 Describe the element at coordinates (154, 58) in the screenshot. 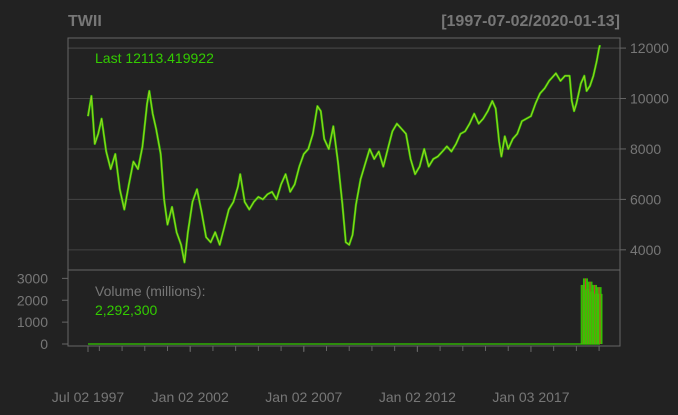

I see `last-price-label: Last 12113.419922` at that location.